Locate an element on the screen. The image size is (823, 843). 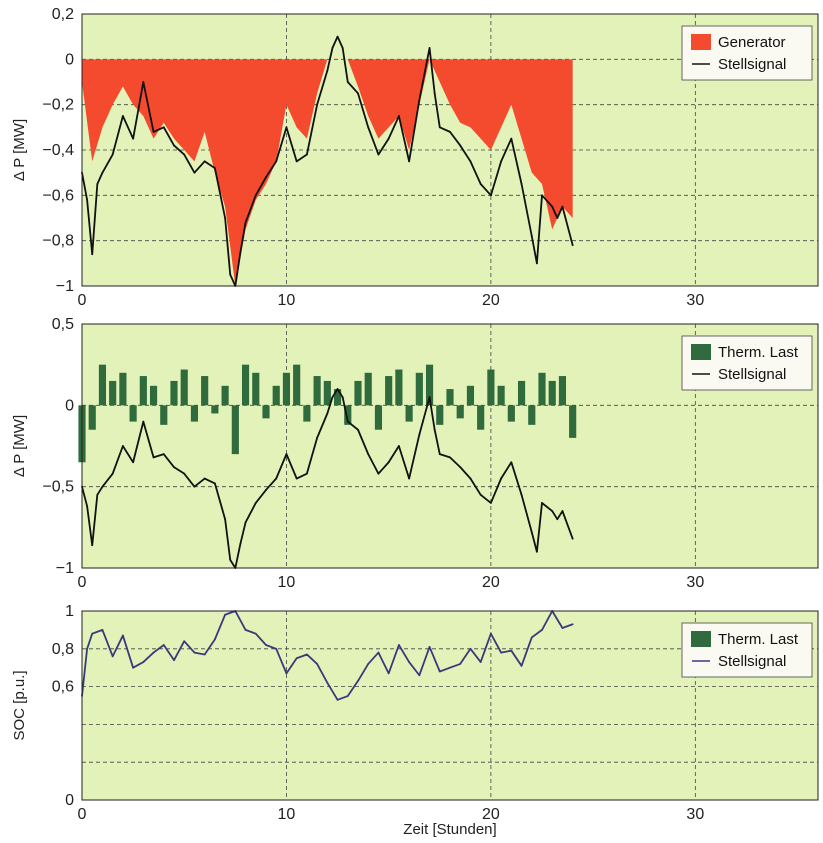
y-tick-label: −1 is located at coordinates (65, 286).